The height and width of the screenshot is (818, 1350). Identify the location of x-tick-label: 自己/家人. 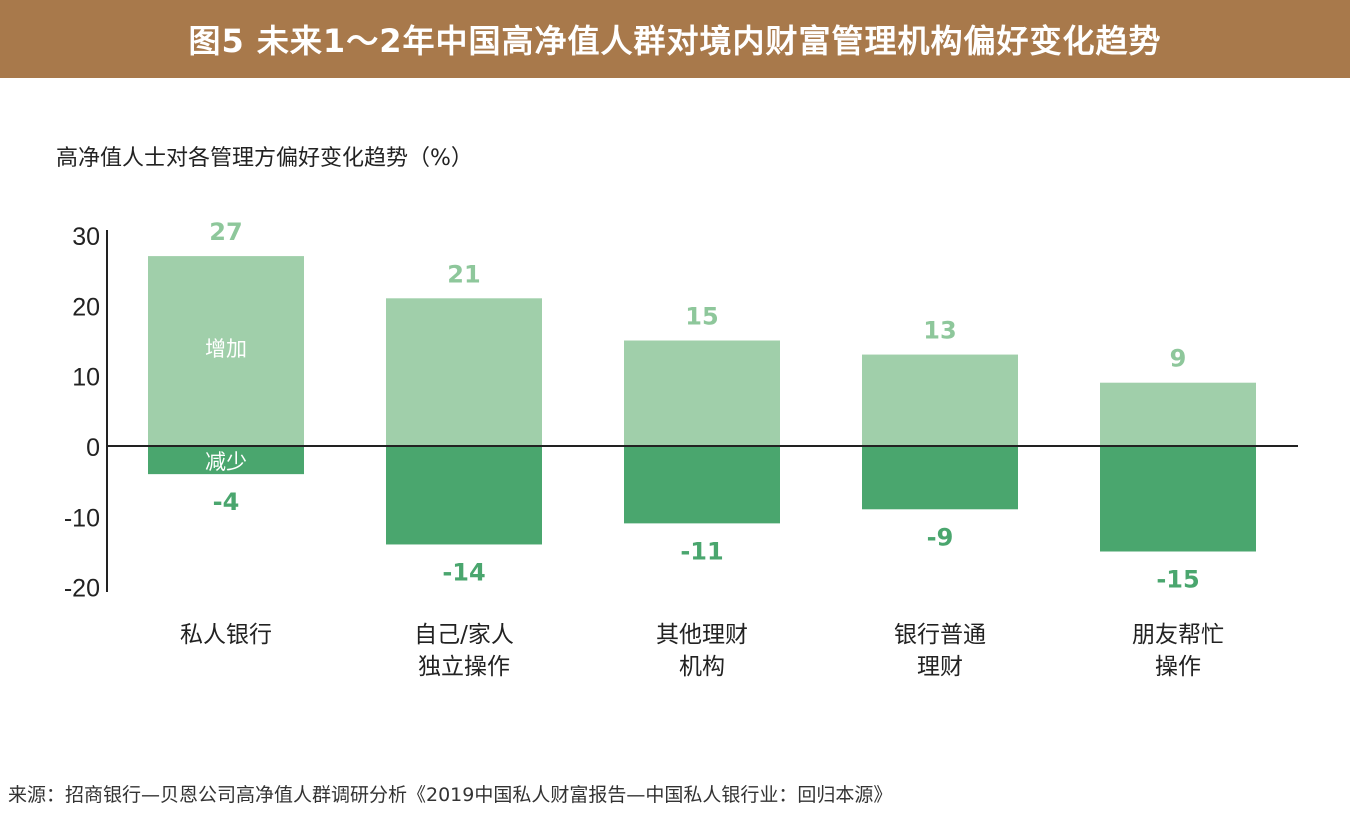
(464, 635).